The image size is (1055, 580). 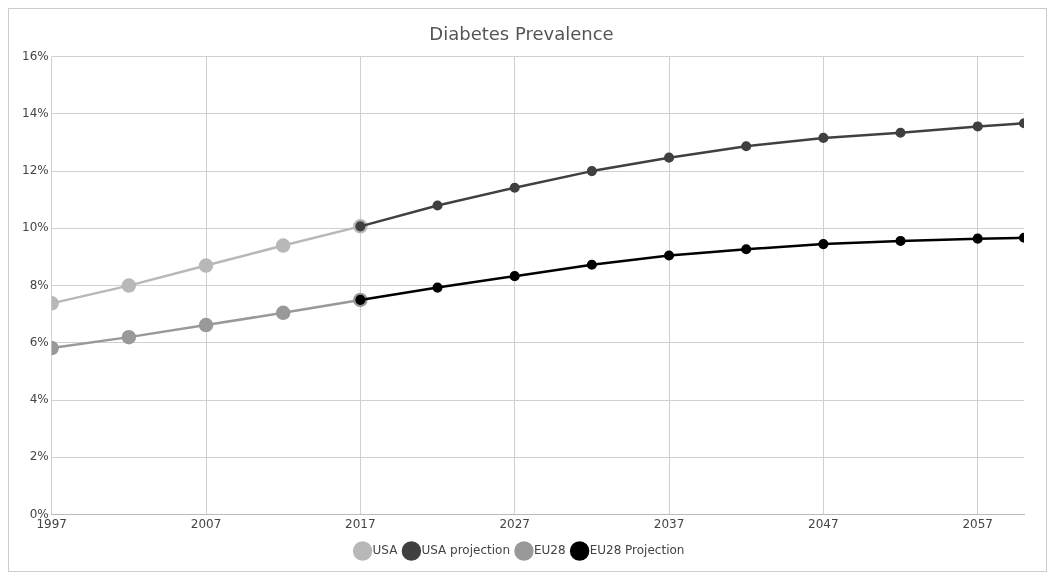 What do you see at coordinates (465, 550) in the screenshot?
I see `legend-label: USA projection` at bounding box center [465, 550].